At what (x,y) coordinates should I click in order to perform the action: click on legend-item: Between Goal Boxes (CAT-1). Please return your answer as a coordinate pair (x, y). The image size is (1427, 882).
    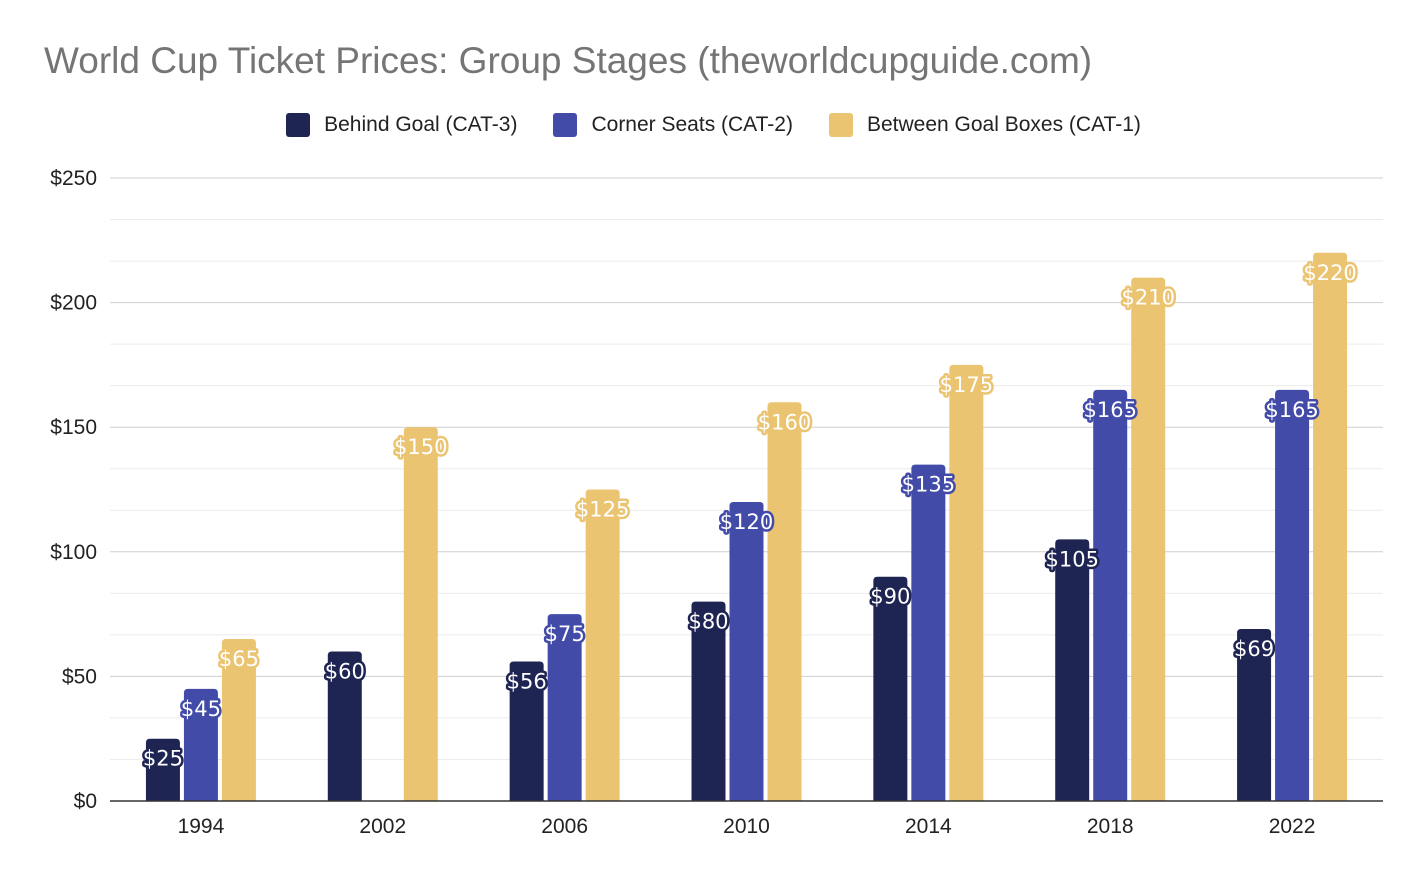
    Looking at the image, I should click on (984, 125).